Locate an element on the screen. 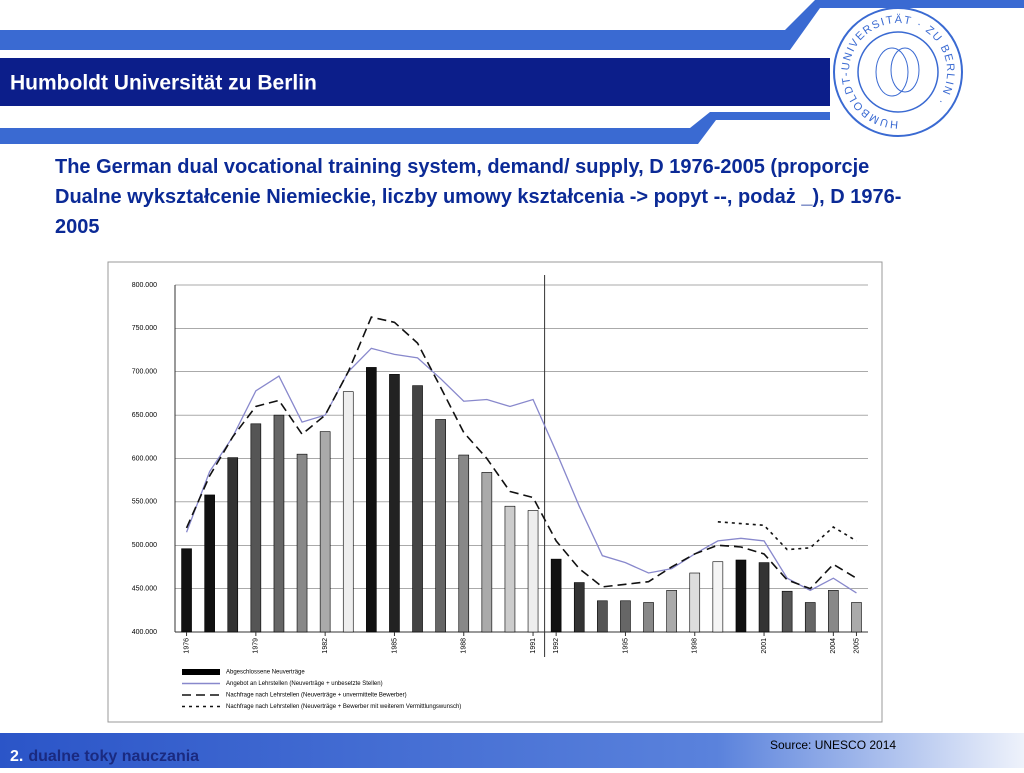  footer-band is located at coordinates (512, 750).